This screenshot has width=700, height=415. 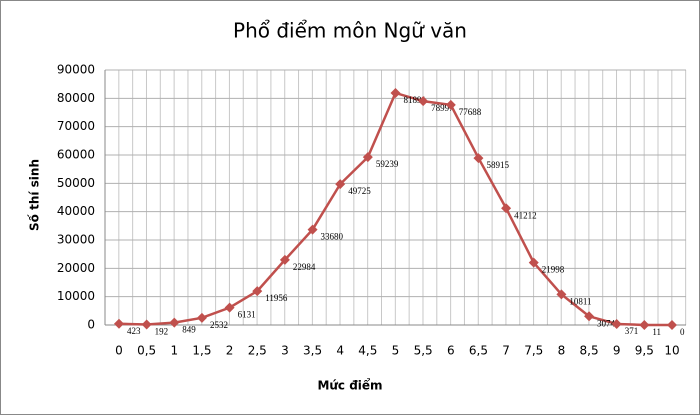 What do you see at coordinates (119, 351) in the screenshot?
I see `x-tick-label: 0` at bounding box center [119, 351].